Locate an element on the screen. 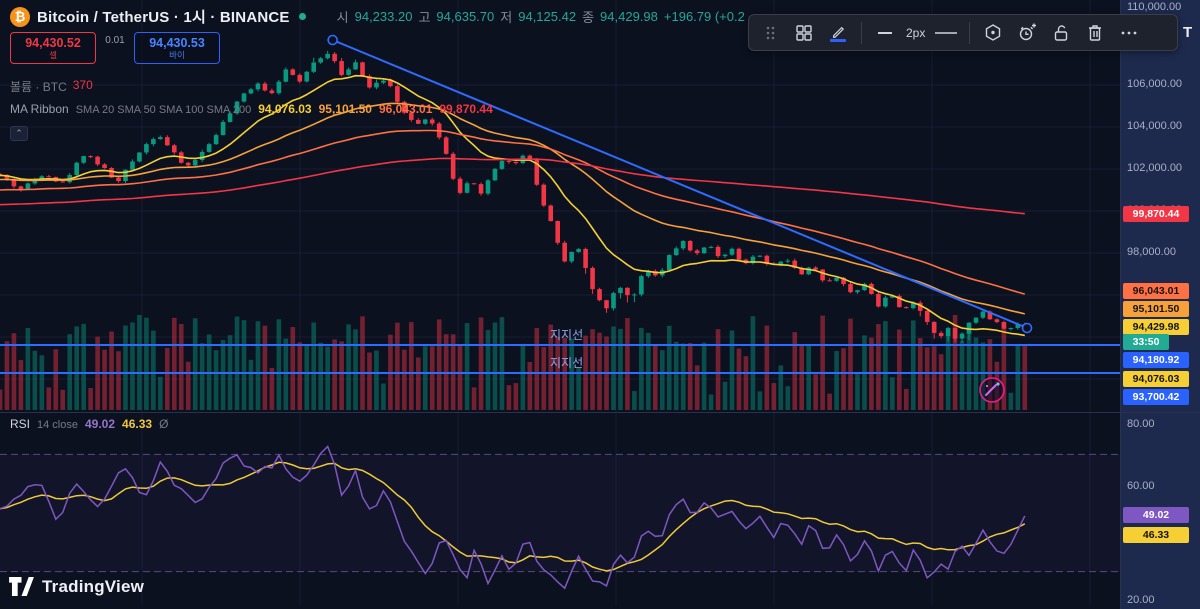  low-label: 저 is located at coordinates (506, 17).